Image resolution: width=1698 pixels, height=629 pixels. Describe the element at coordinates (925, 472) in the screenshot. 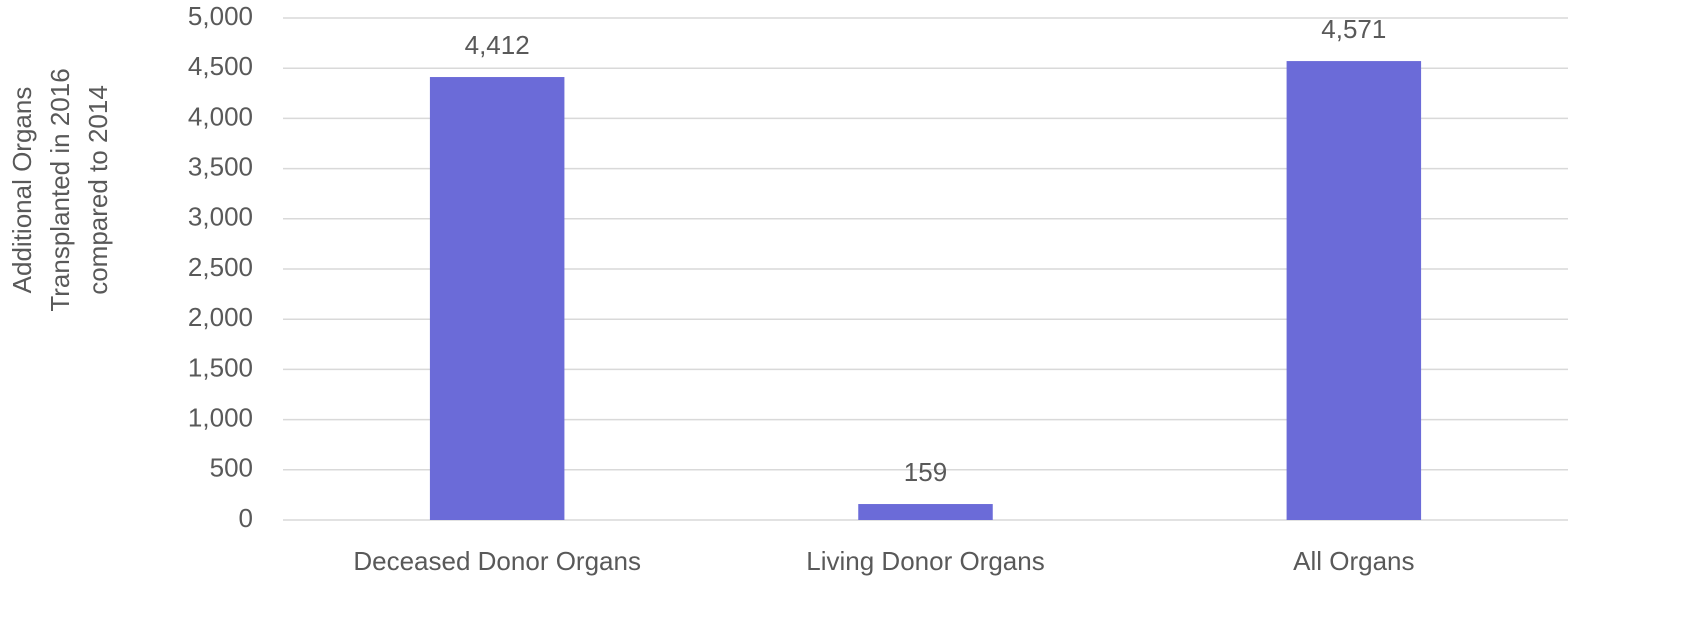

I see `data-label: 159` at that location.